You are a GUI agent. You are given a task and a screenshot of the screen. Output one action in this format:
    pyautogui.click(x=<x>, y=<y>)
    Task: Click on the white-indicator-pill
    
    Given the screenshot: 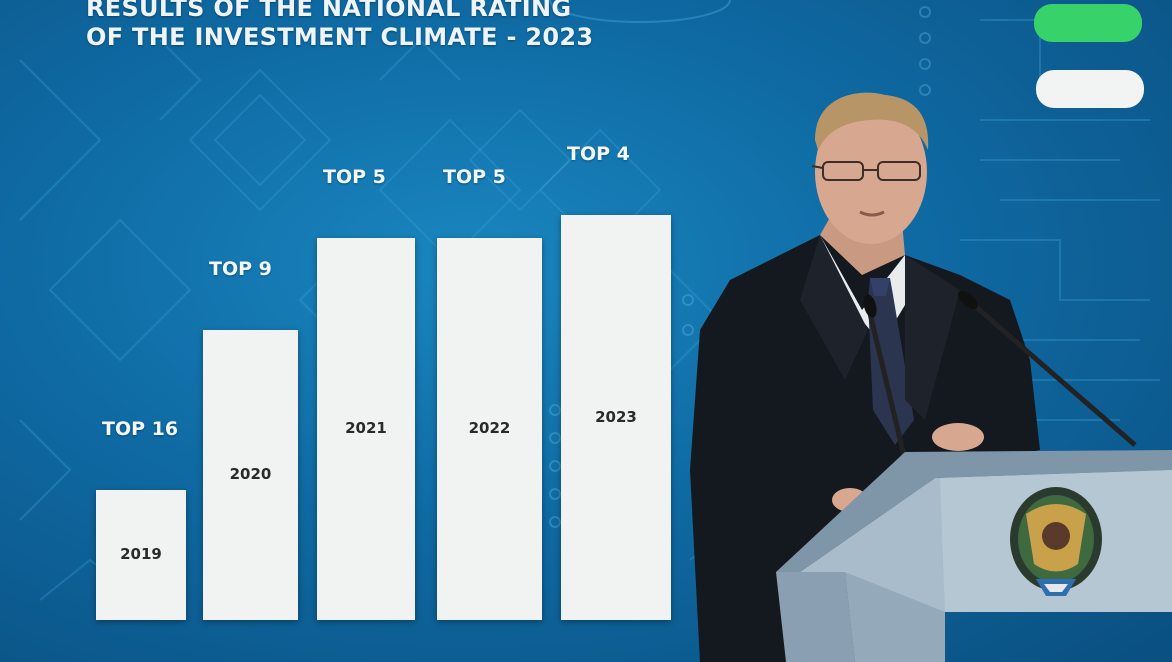 What is the action you would take?
    pyautogui.click(x=1090, y=89)
    